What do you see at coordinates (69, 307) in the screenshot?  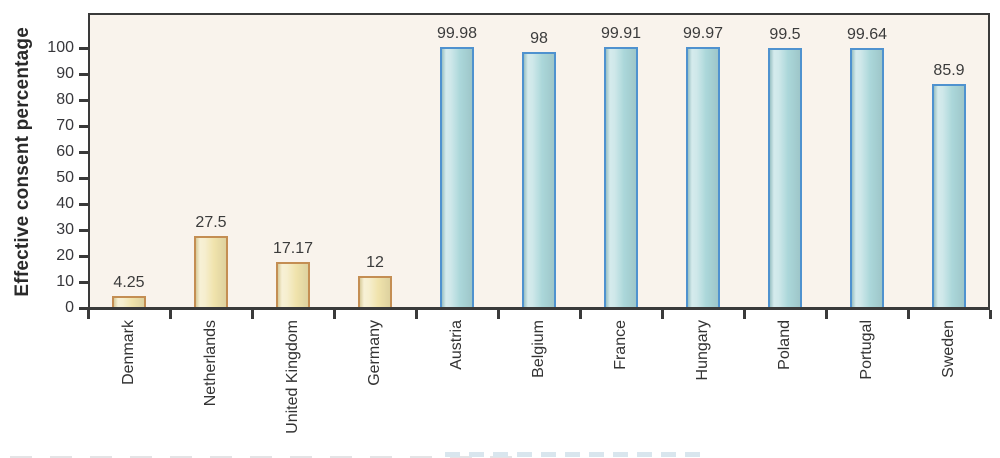 I see `y-tick-label: 0` at bounding box center [69, 307].